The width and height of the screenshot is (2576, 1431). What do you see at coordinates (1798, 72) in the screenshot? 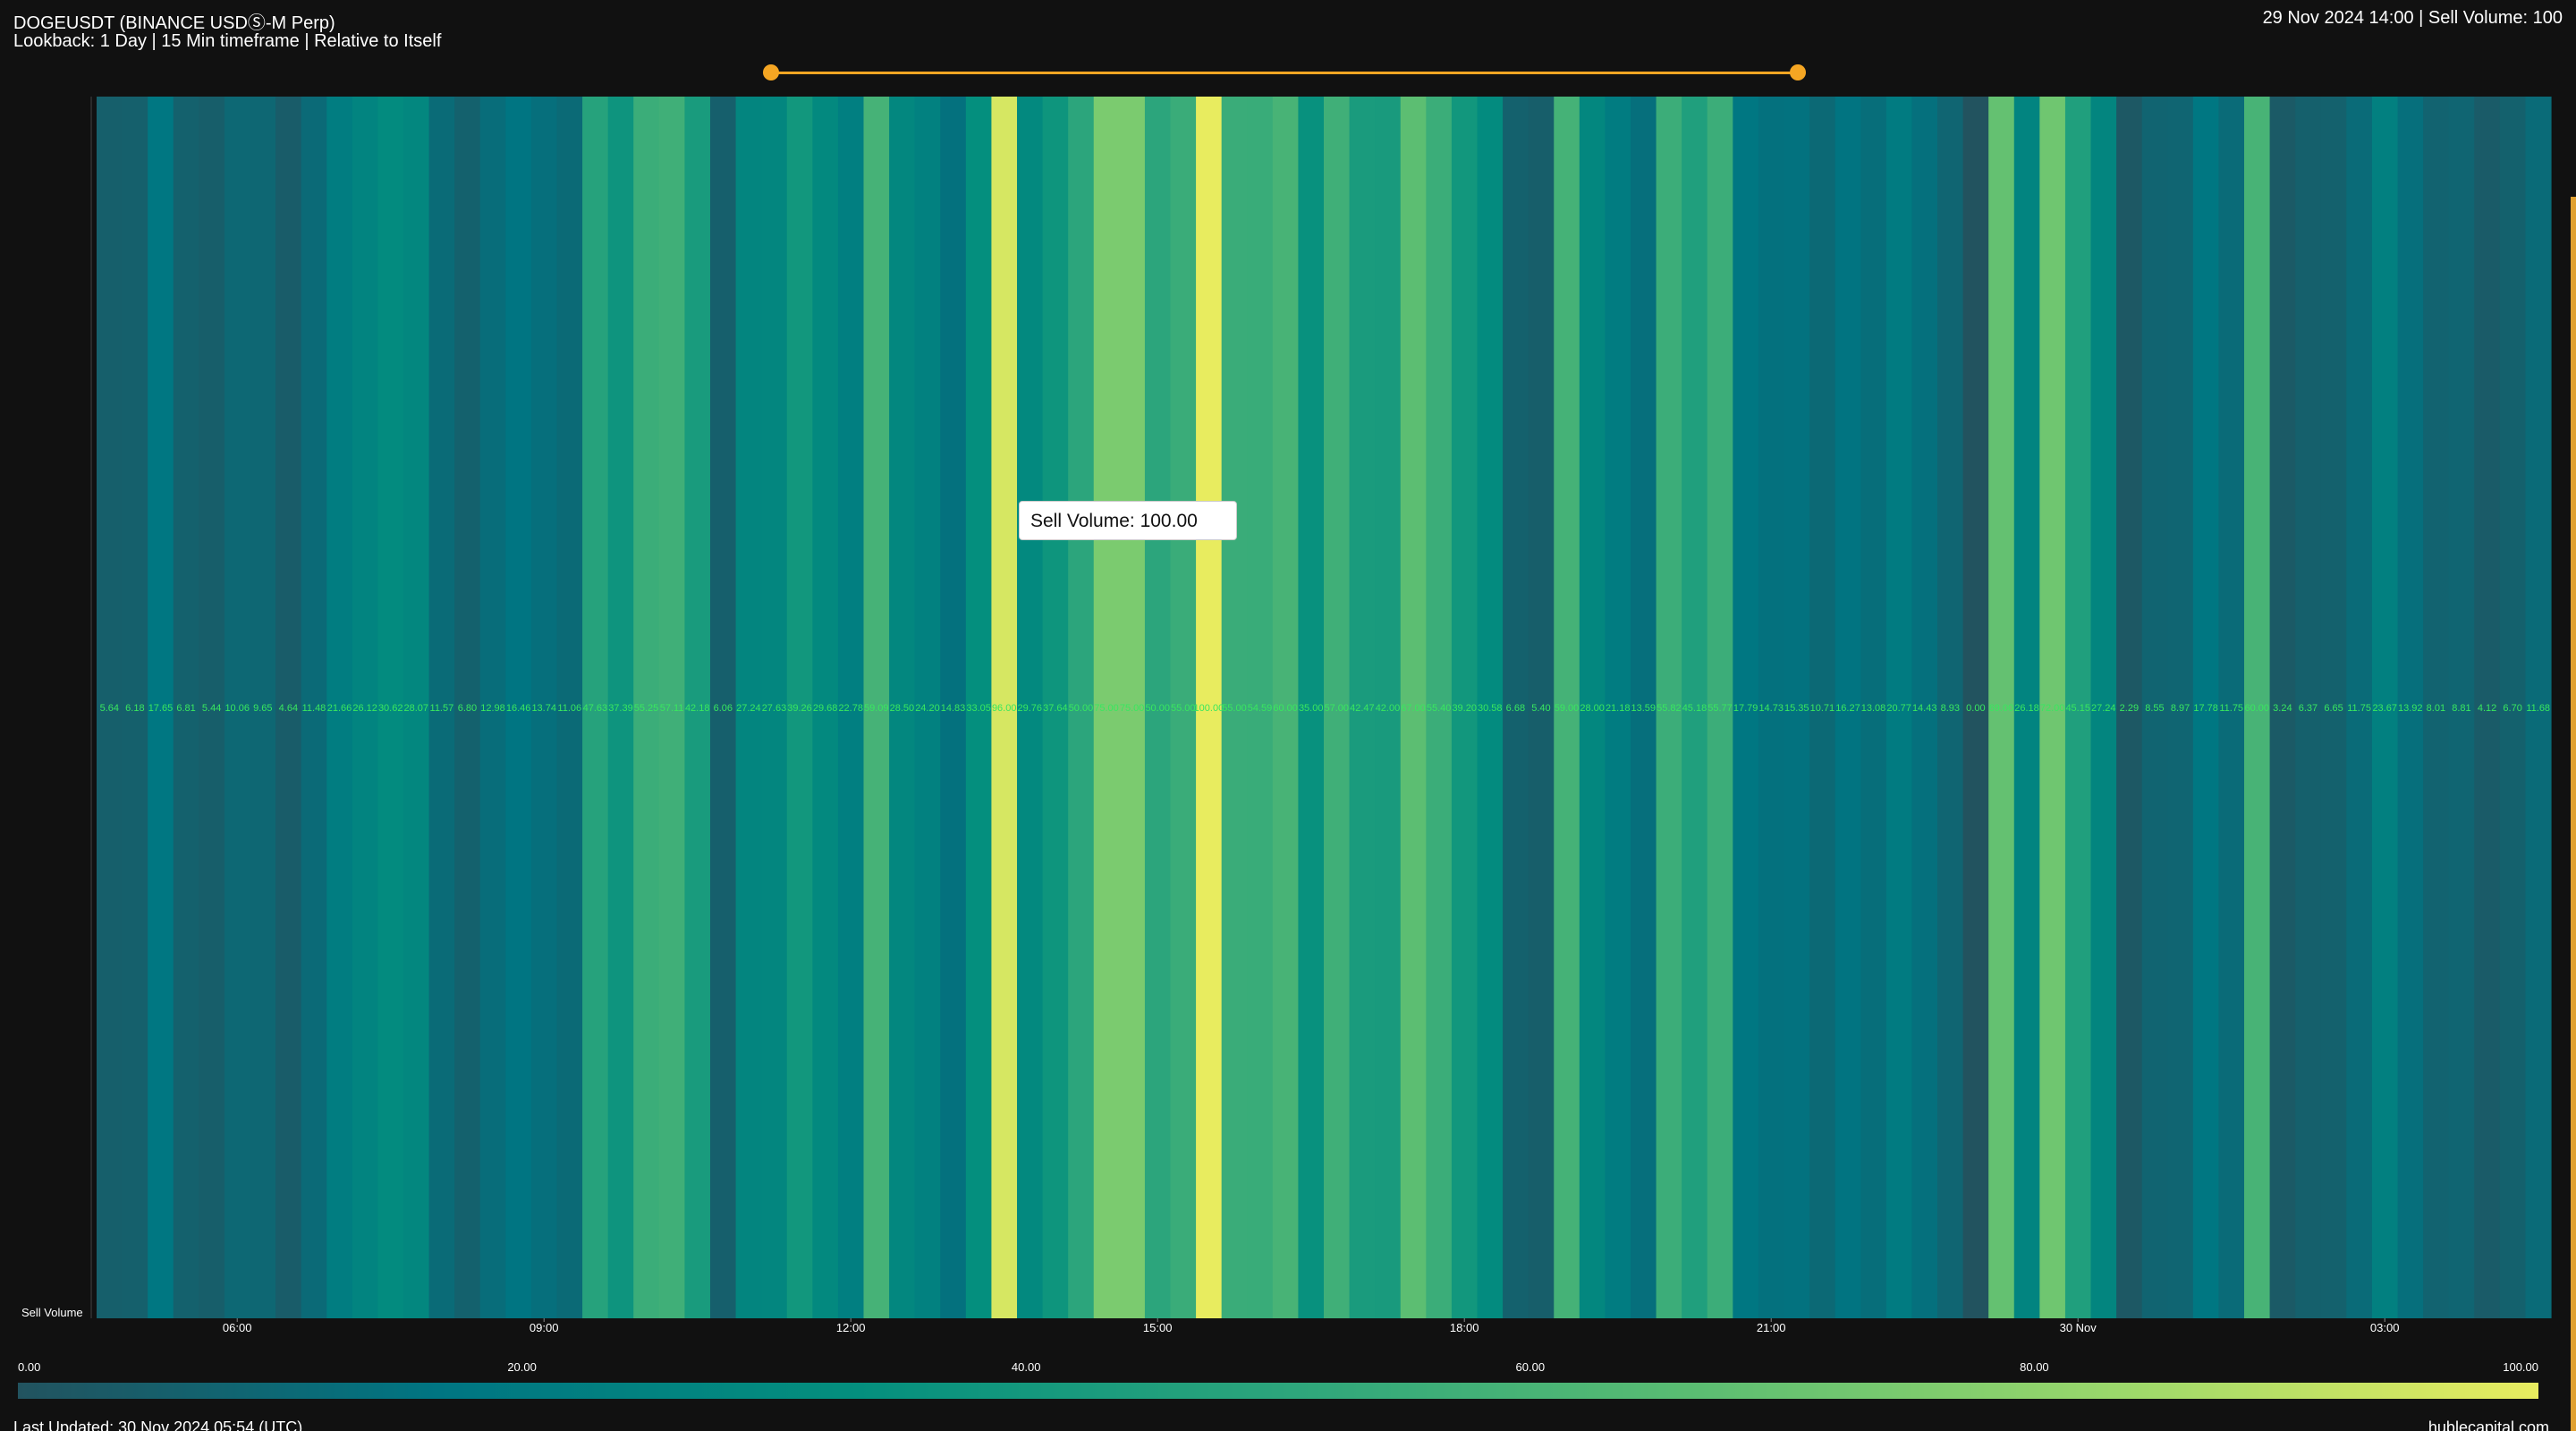
I see `range-slider-right-handle` at bounding box center [1798, 72].